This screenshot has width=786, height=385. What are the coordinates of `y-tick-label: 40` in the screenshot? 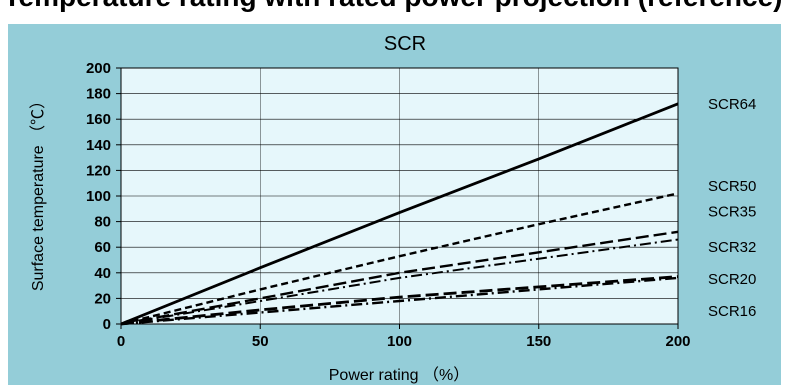 It's located at (102, 273).